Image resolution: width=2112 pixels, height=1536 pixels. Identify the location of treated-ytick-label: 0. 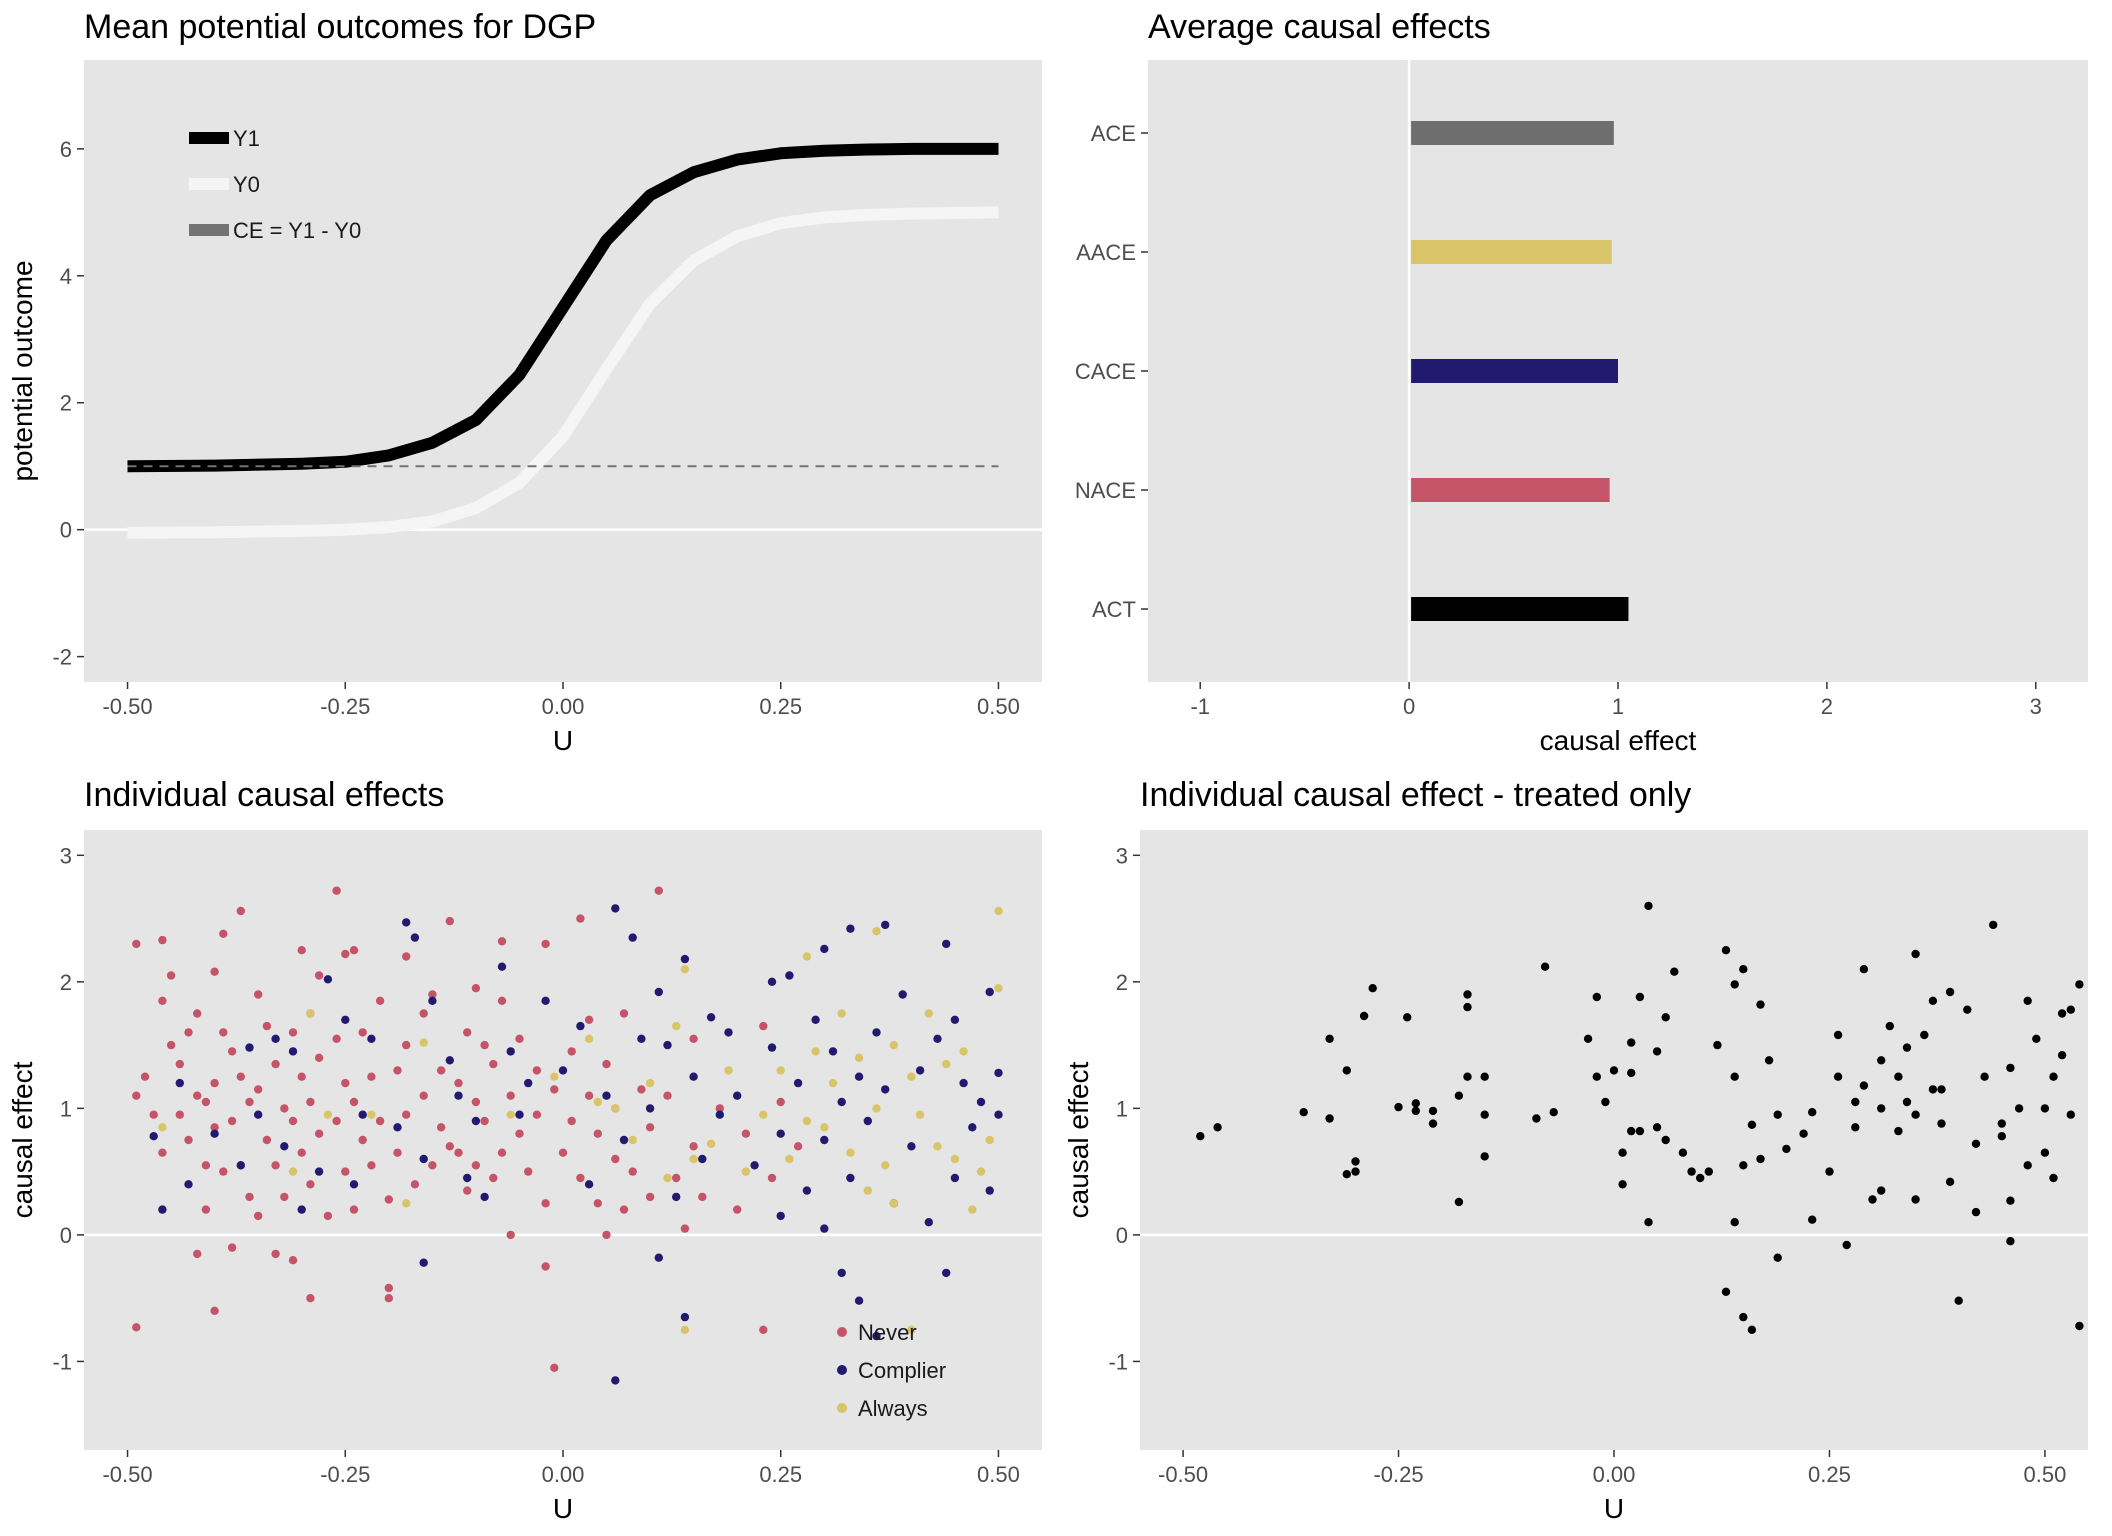
(1122, 1235).